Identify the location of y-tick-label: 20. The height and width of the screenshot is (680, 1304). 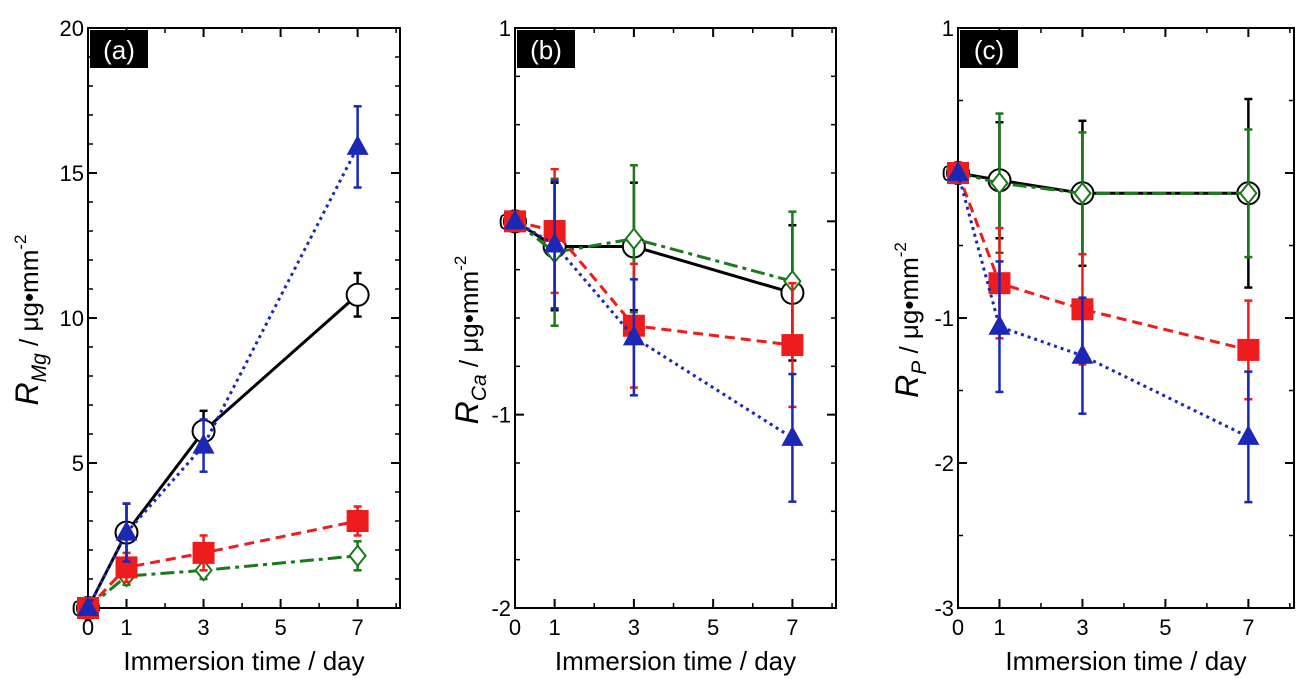
(72, 28).